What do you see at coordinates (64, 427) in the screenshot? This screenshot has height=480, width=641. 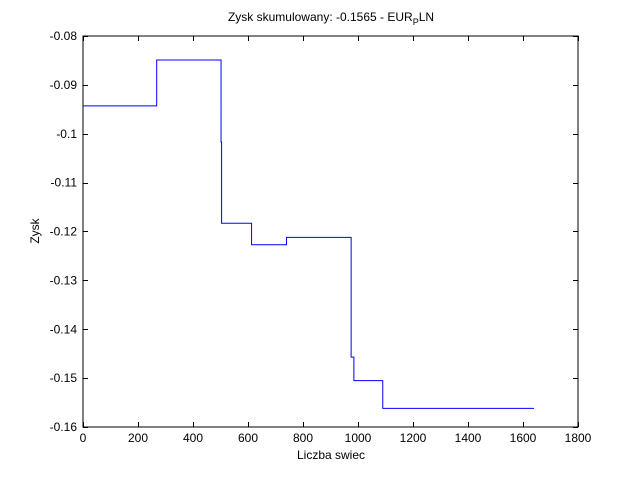 I see `y-tick-label: -0.16` at bounding box center [64, 427].